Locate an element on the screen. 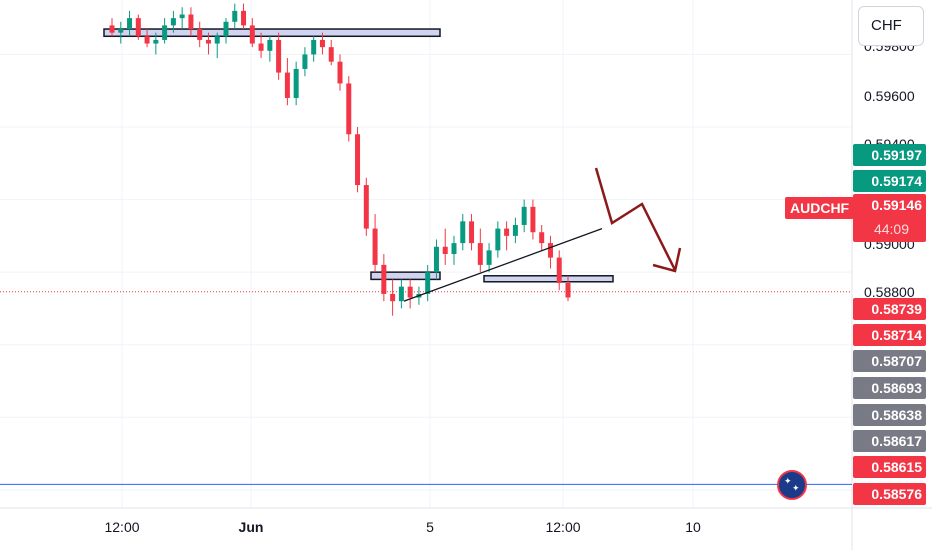 This screenshot has height=550, width=932. trendline is located at coordinates (503, 264).